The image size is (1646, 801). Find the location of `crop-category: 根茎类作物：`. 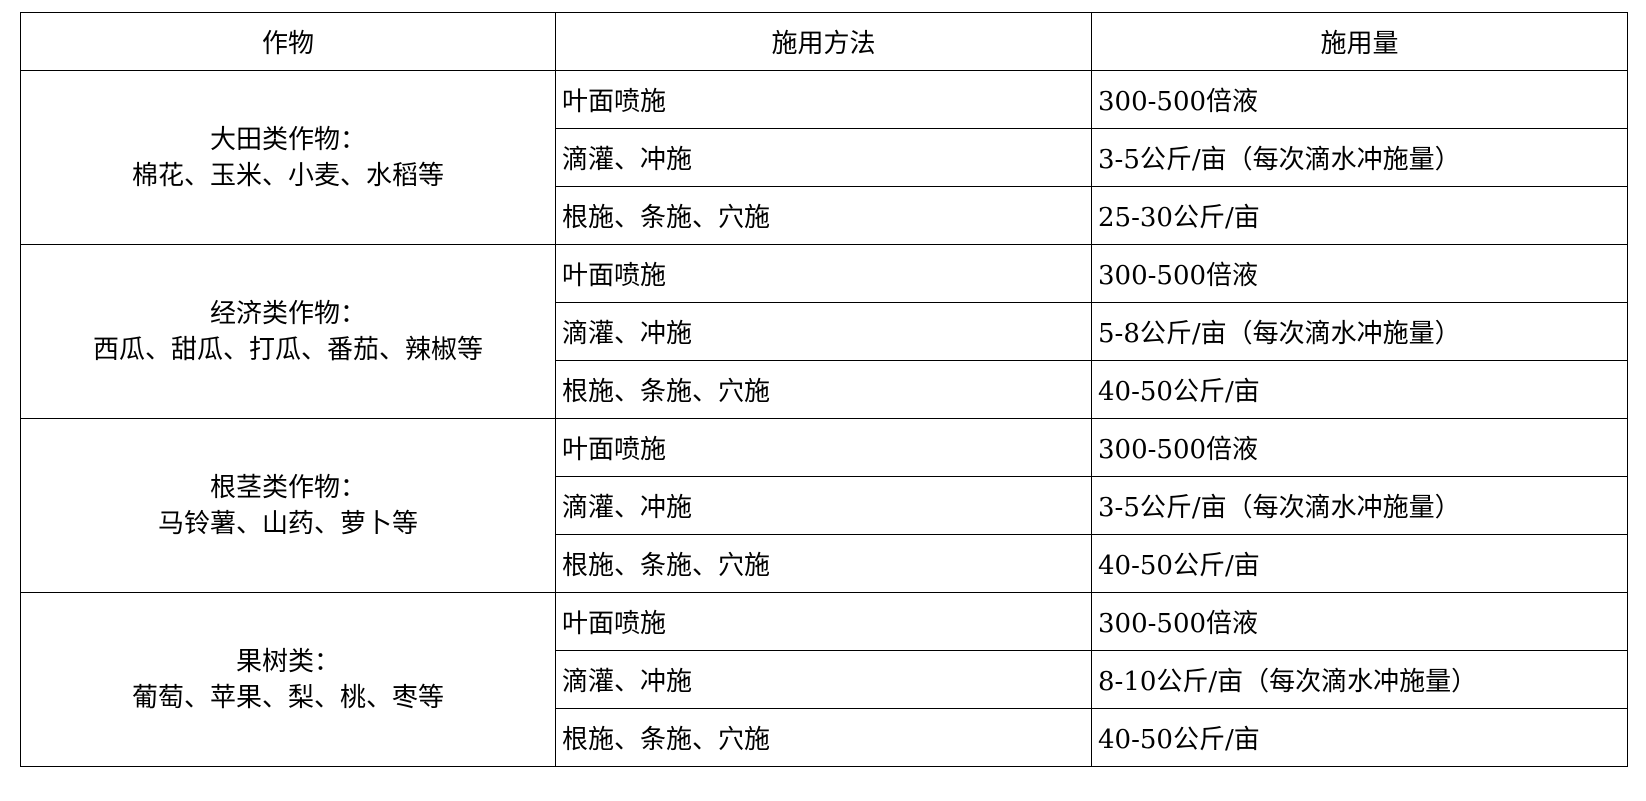

crop-category: 根茎类作物： is located at coordinates (287, 487).